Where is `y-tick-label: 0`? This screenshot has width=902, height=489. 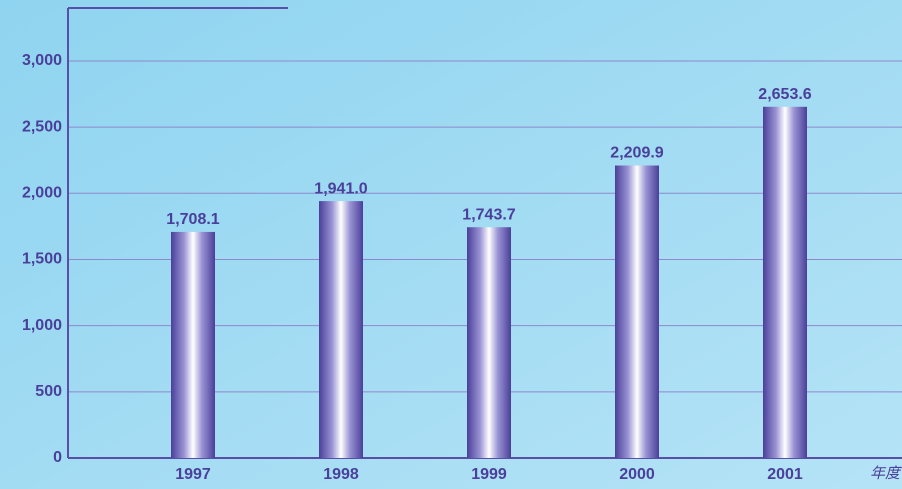
y-tick-label: 0 is located at coordinates (57, 457).